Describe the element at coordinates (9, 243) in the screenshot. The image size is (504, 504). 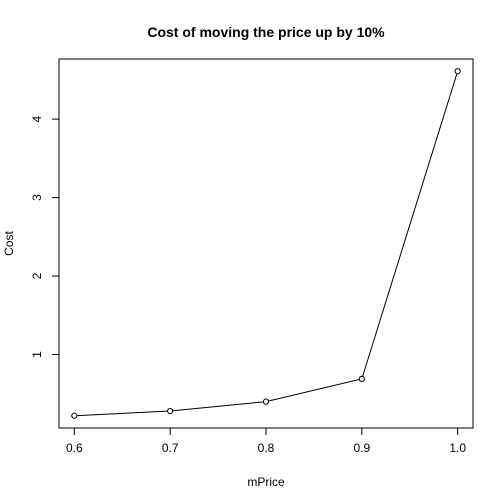
I see `y-axis-label: Cost` at that location.